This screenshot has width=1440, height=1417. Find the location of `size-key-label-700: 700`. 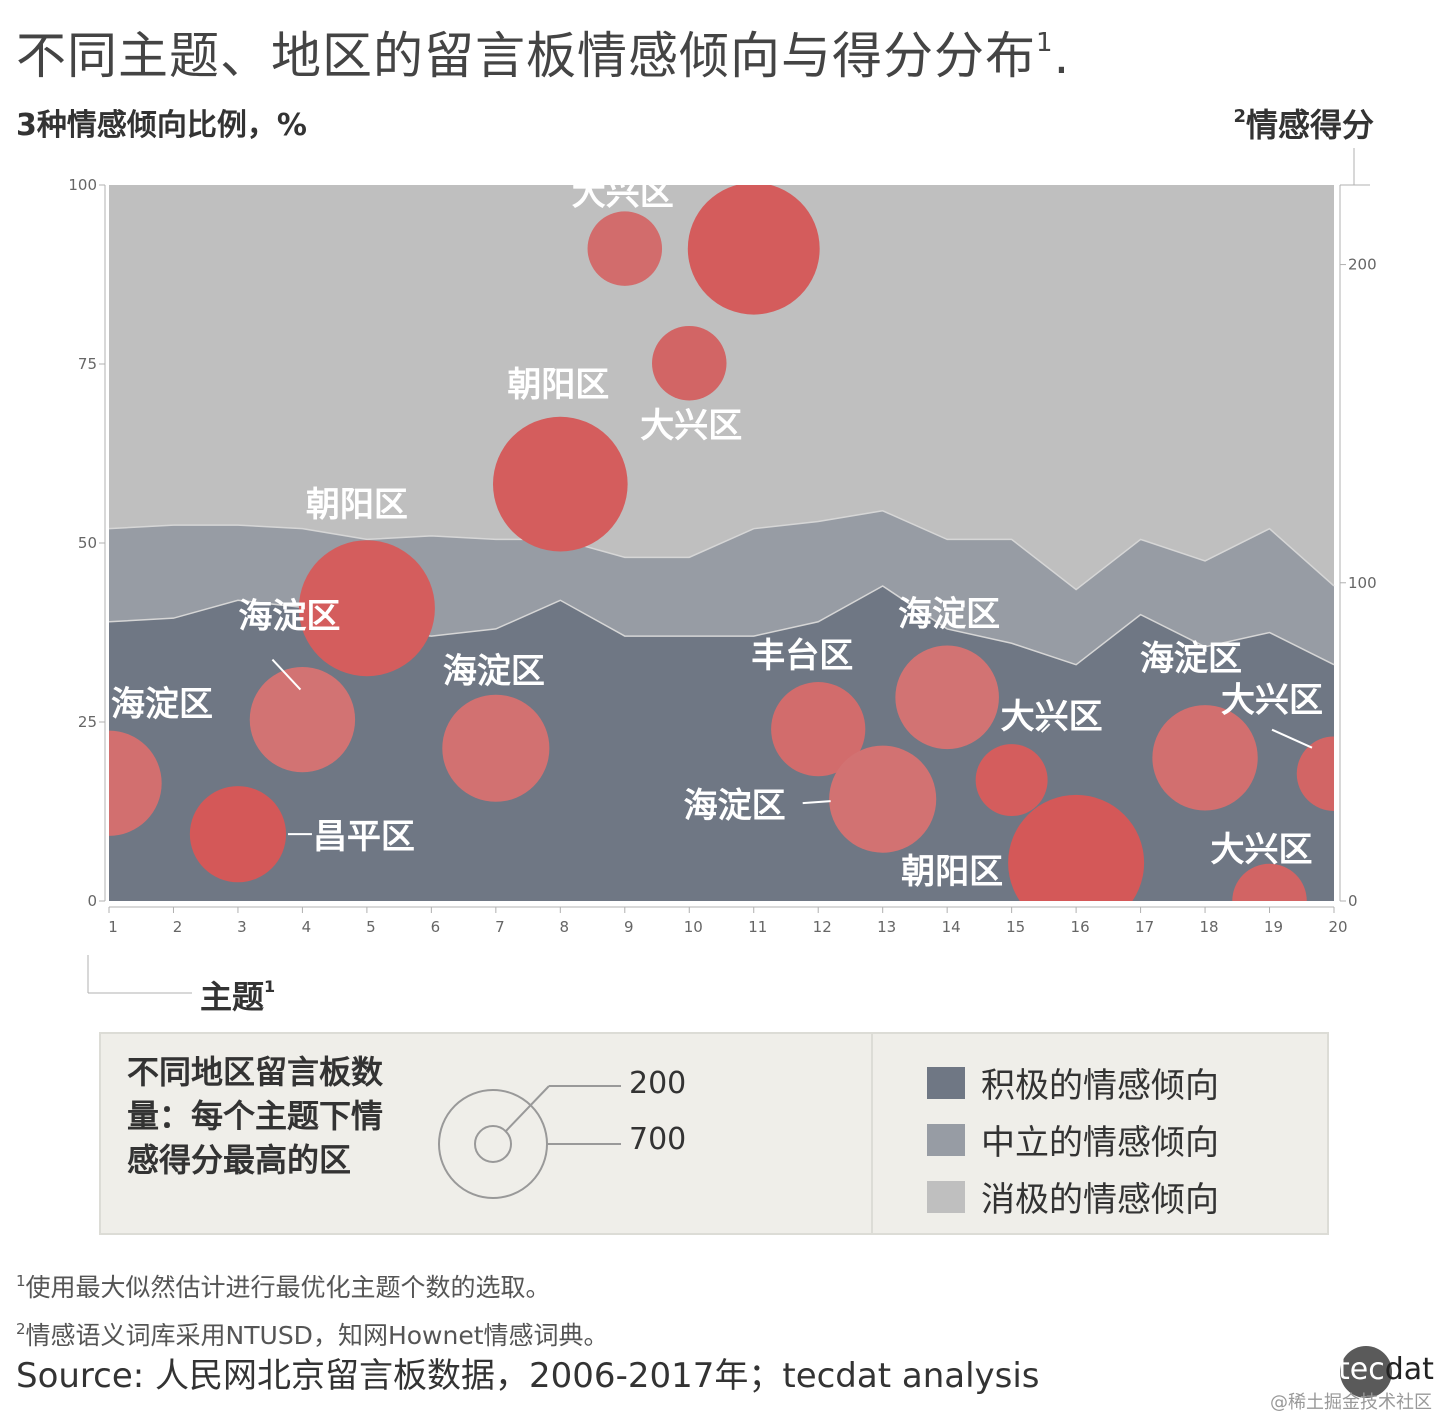

size-key-label-700: 700 is located at coordinates (658, 1139).